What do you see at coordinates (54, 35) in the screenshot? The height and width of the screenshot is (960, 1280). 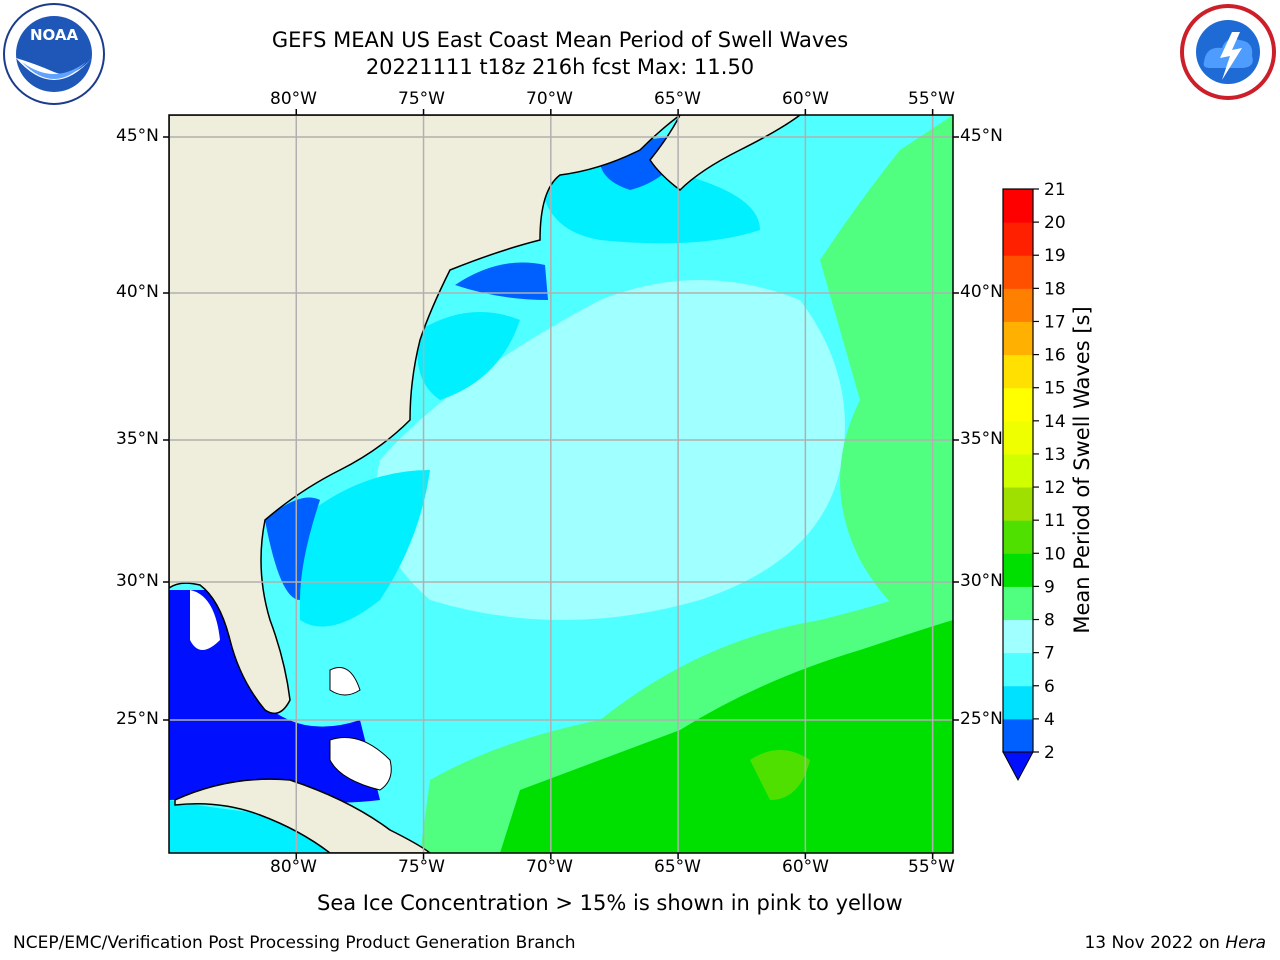 I see `noaa-logo-text: NOAA` at bounding box center [54, 35].